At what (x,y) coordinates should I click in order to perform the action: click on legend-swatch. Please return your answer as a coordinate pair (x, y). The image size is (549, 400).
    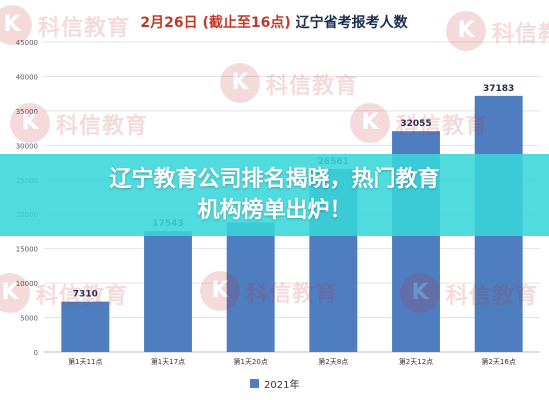
    Looking at the image, I should click on (254, 383).